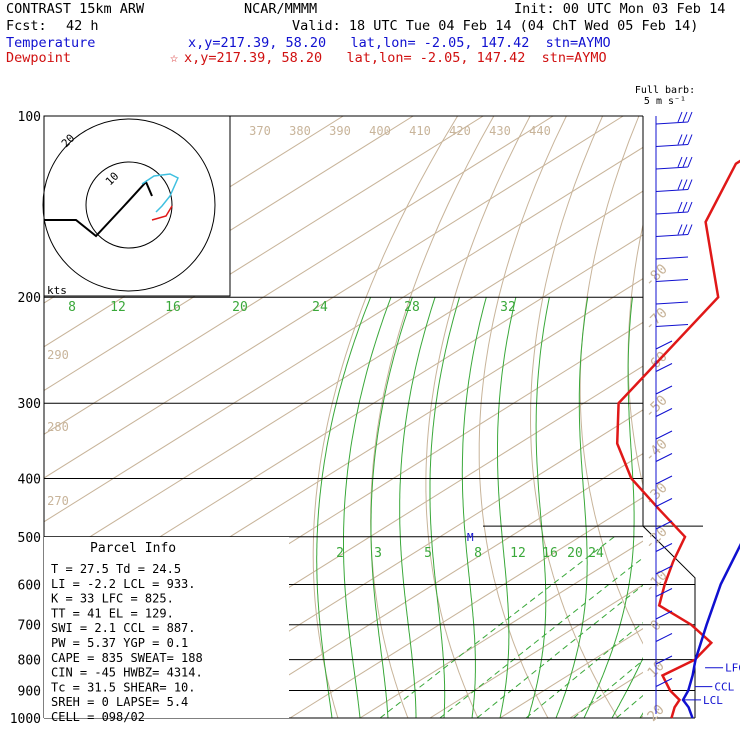 The width and height of the screenshot is (740, 740). What do you see at coordinates (596, 553) in the screenshot?
I see `mixing-ratio-label: 24` at bounding box center [596, 553].